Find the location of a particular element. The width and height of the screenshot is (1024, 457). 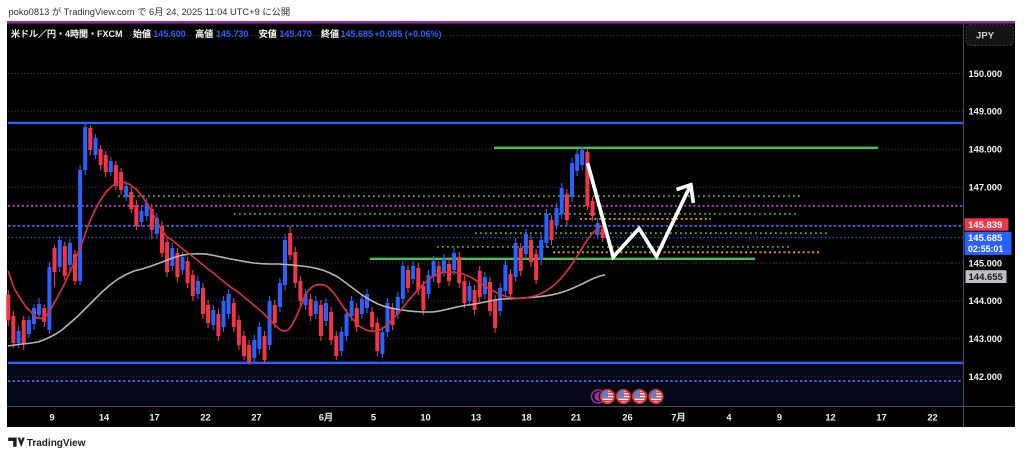

svg-text: 26 is located at coordinates (627, 418).